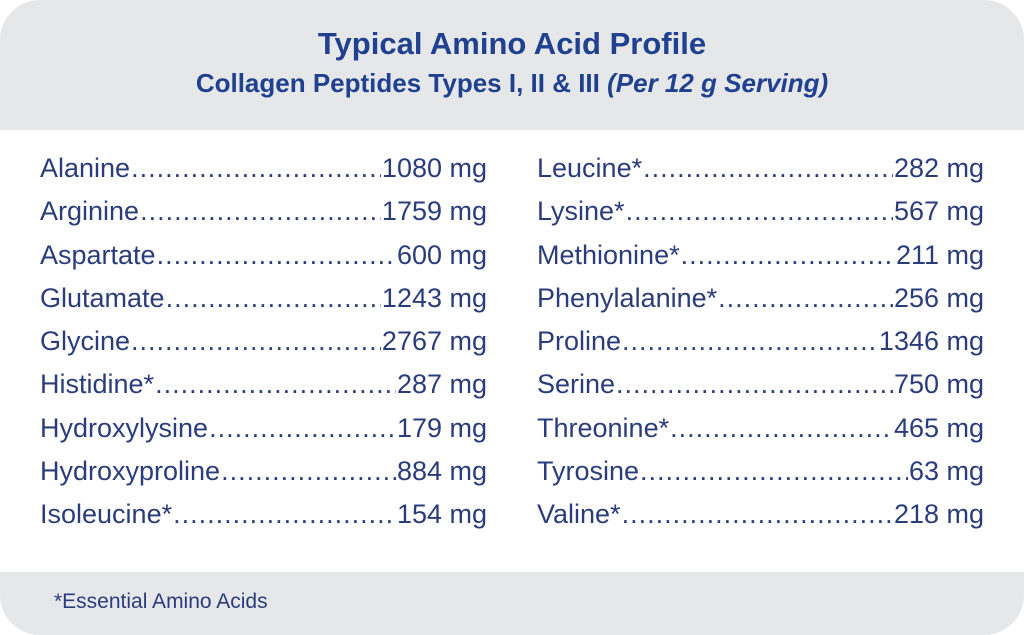 The width and height of the screenshot is (1024, 635). I want to click on amino-acid-row: Threonine* 465 mg, so click(760, 434).